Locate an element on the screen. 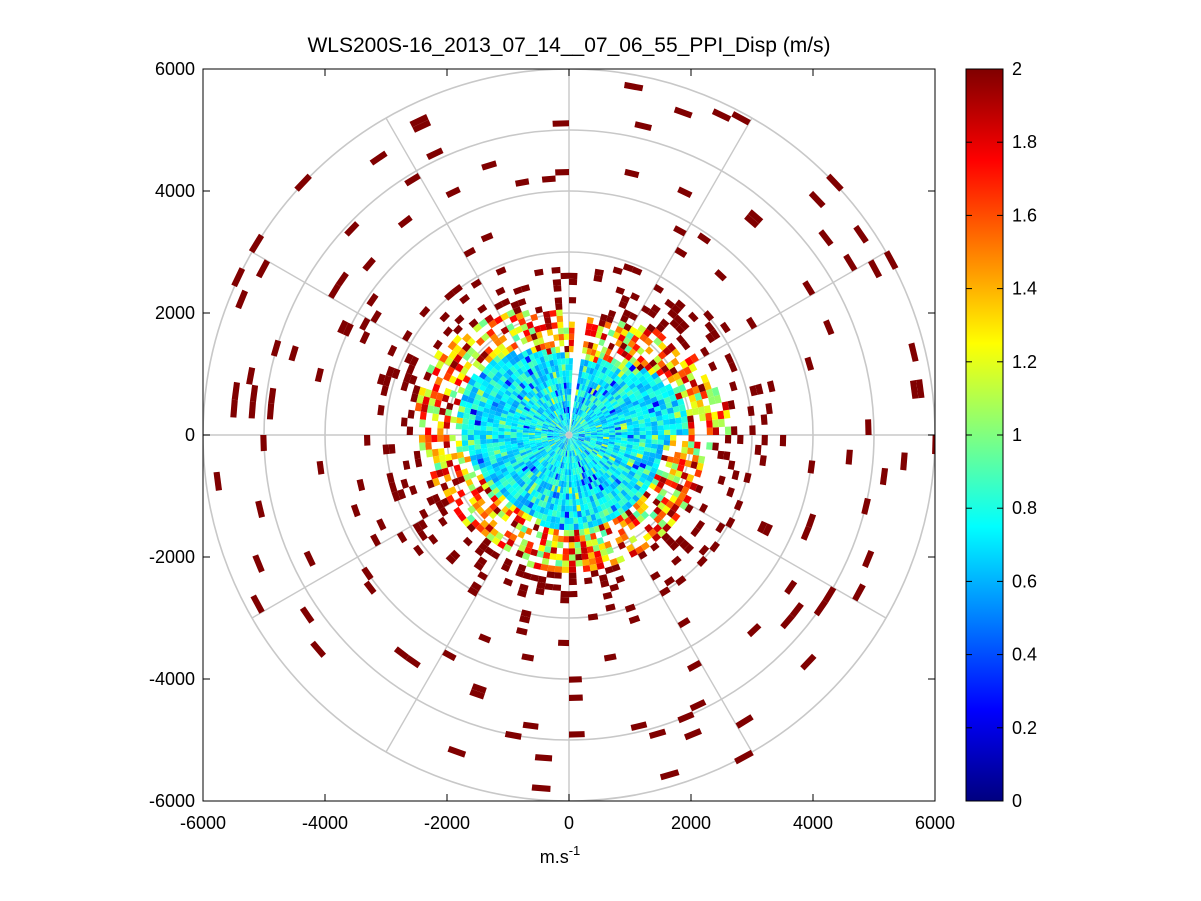 The height and width of the screenshot is (901, 1201). colorbar-tick-label: 0.4 is located at coordinates (1024, 655).